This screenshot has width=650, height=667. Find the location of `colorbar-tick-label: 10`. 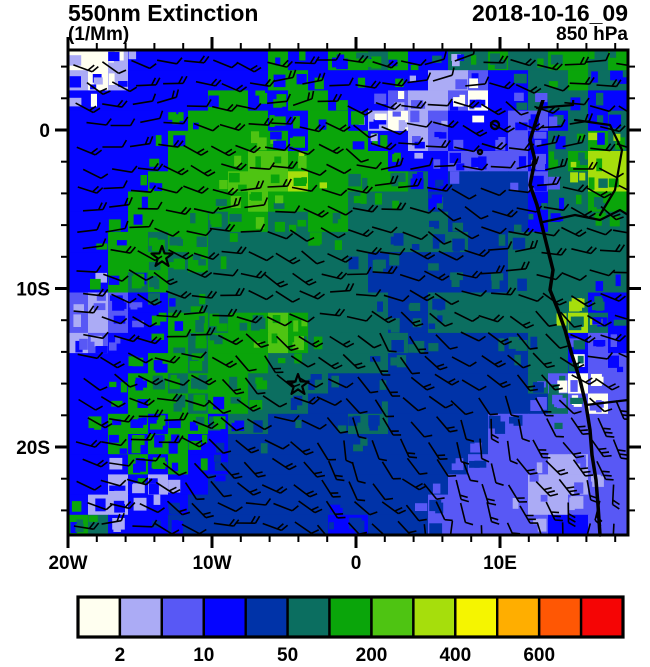

colorbar-tick-label: 10 is located at coordinates (203, 655).